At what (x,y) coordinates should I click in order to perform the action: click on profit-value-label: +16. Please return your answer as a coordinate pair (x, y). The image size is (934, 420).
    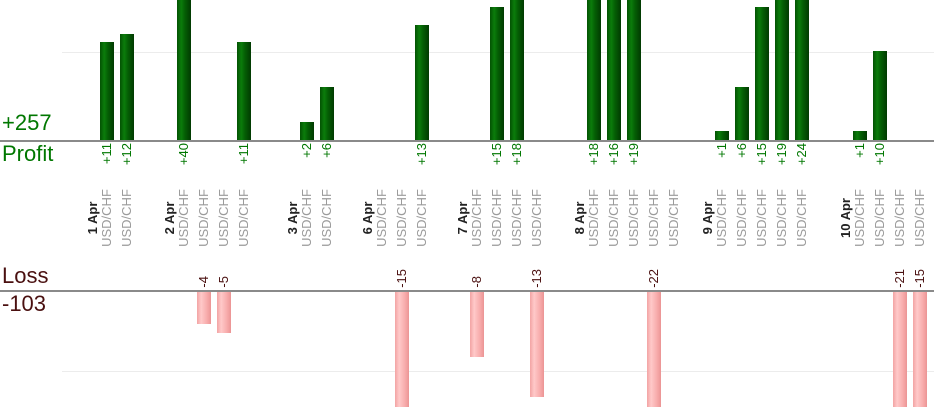
    Looking at the image, I should click on (613, 154).